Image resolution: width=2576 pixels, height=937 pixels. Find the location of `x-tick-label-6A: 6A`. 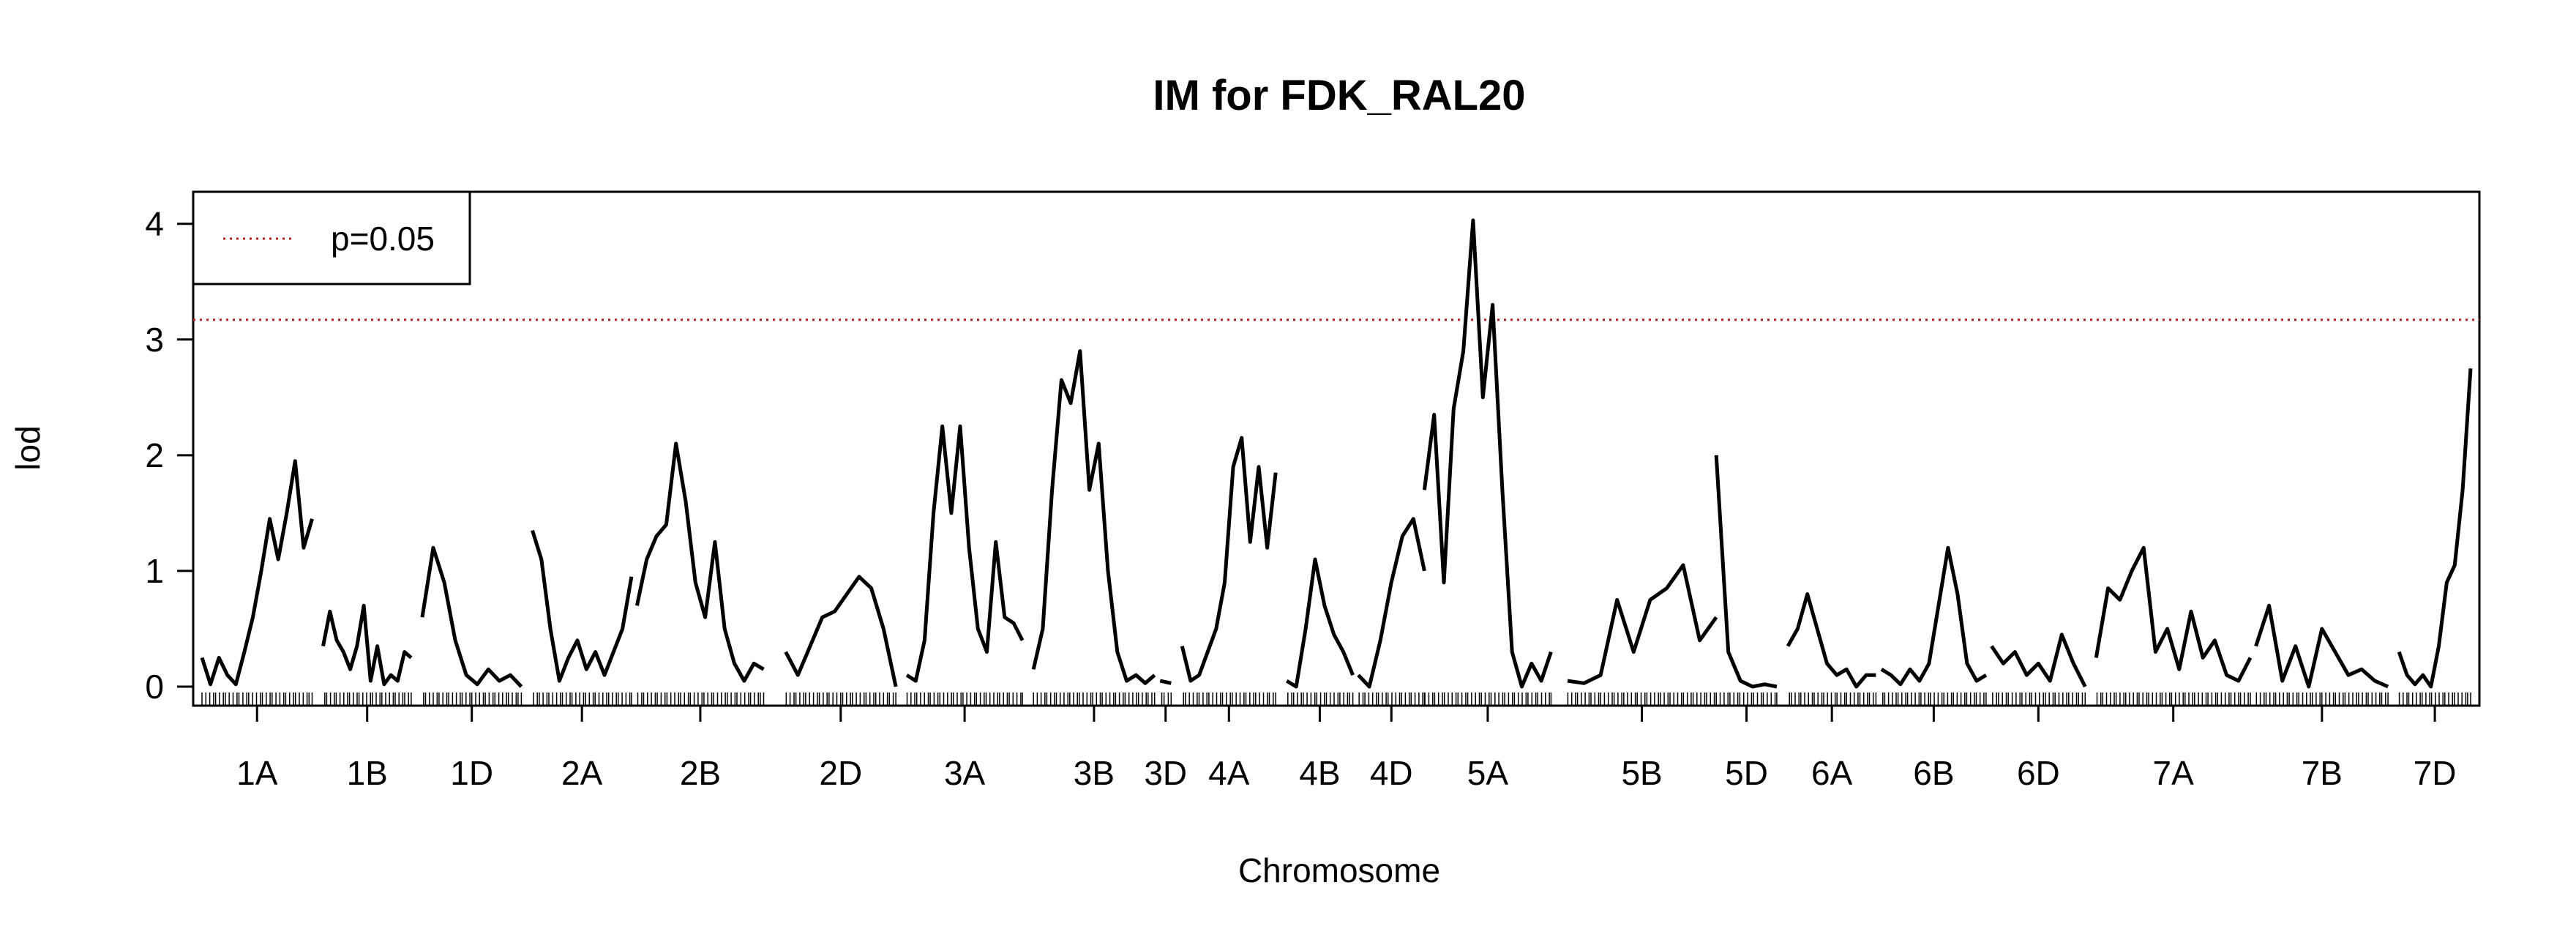

x-tick-label-6A: 6A is located at coordinates (1832, 773).